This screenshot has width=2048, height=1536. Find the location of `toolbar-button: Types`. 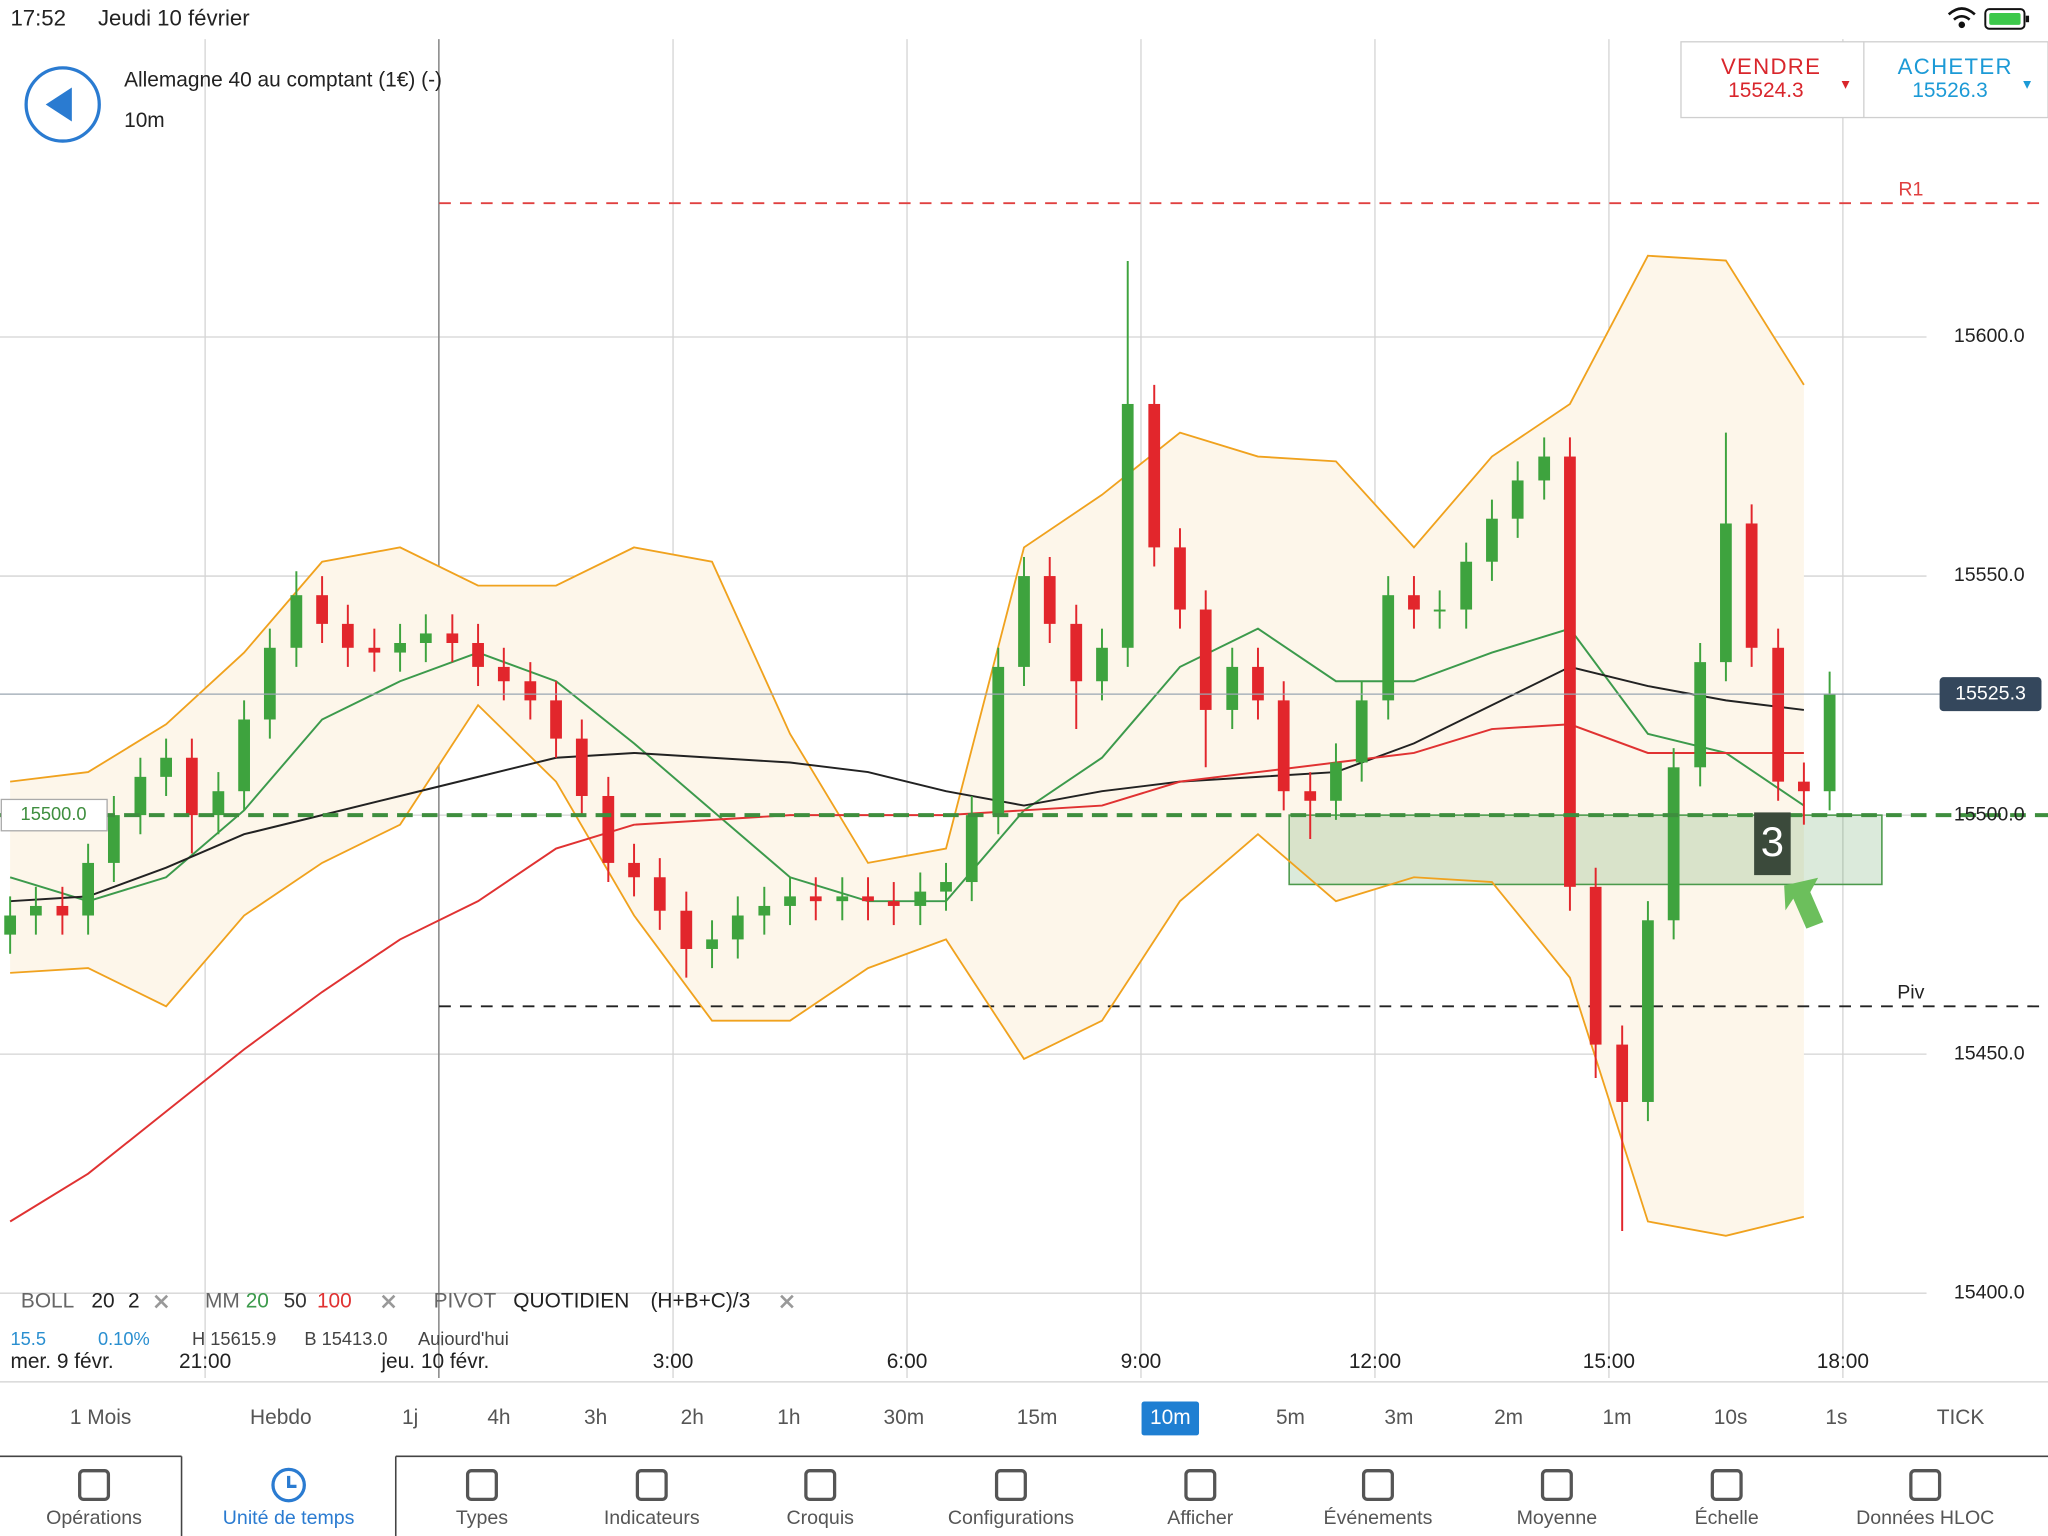

toolbar-button: Types is located at coordinates (482, 1518).